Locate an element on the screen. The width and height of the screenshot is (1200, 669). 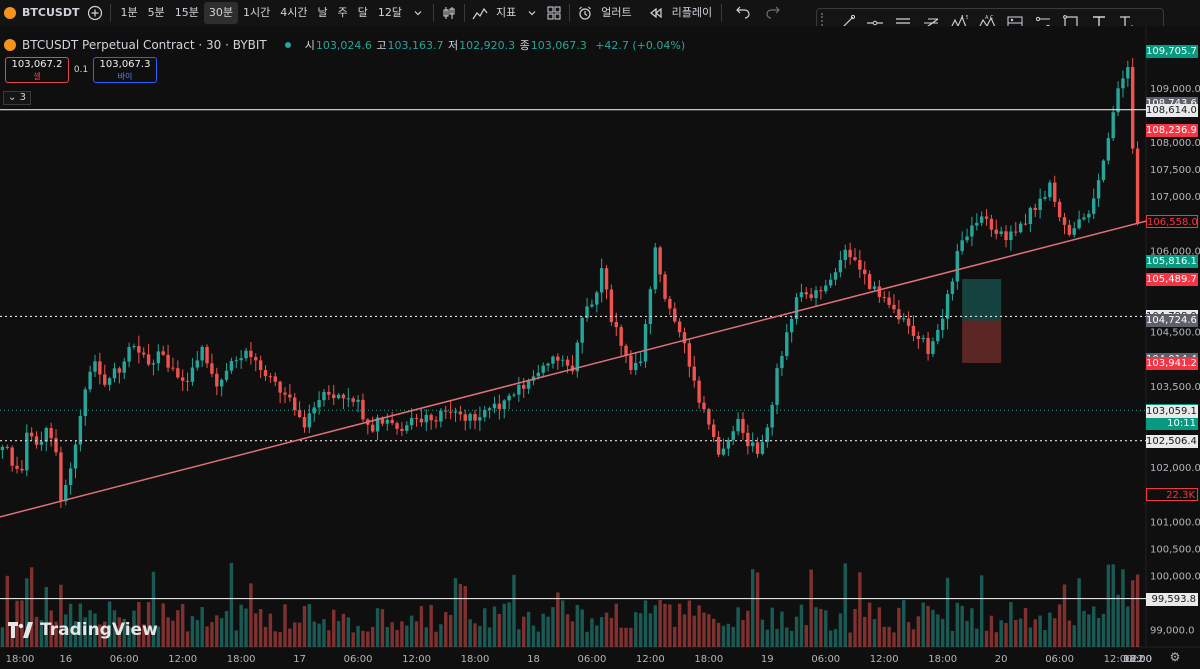
time-axis-label: 12:00 is located at coordinates (416, 659).